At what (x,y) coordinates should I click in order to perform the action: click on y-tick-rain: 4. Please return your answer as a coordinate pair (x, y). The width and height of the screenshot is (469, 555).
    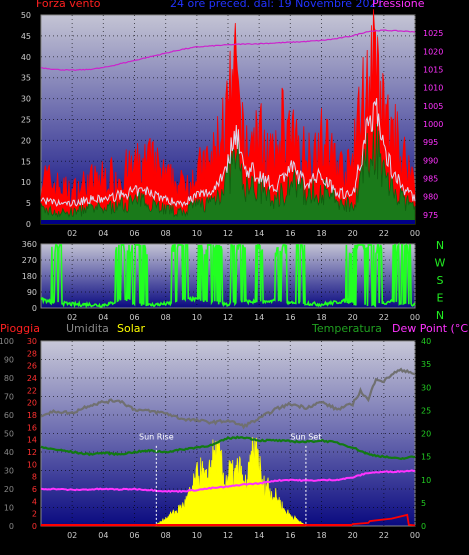
    Looking at the image, I should click on (34, 501).